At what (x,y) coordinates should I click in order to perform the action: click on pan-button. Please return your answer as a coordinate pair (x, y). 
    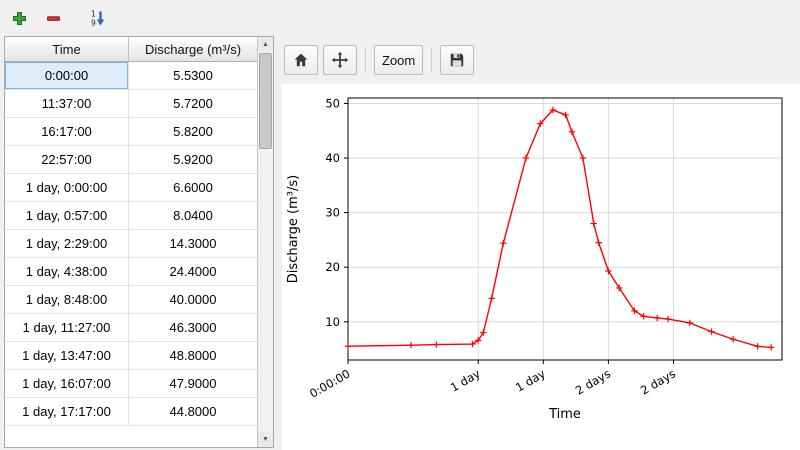
    Looking at the image, I should click on (340, 60).